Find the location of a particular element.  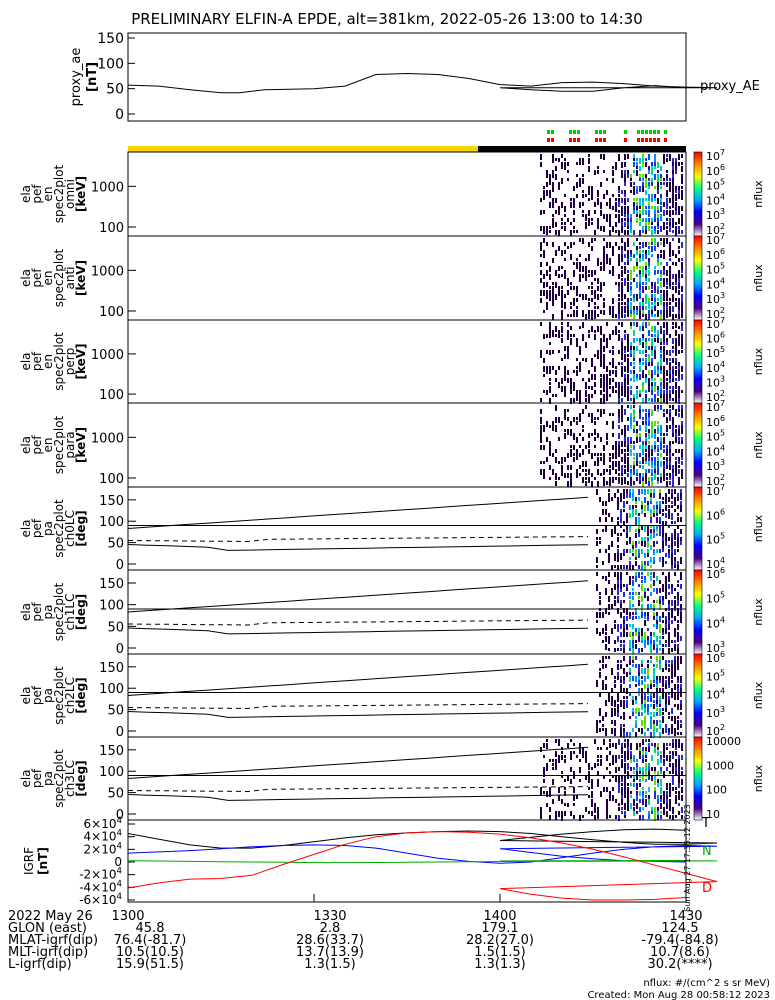

proxy-ae-ylabel-unit: [nT] is located at coordinates (92, 77).